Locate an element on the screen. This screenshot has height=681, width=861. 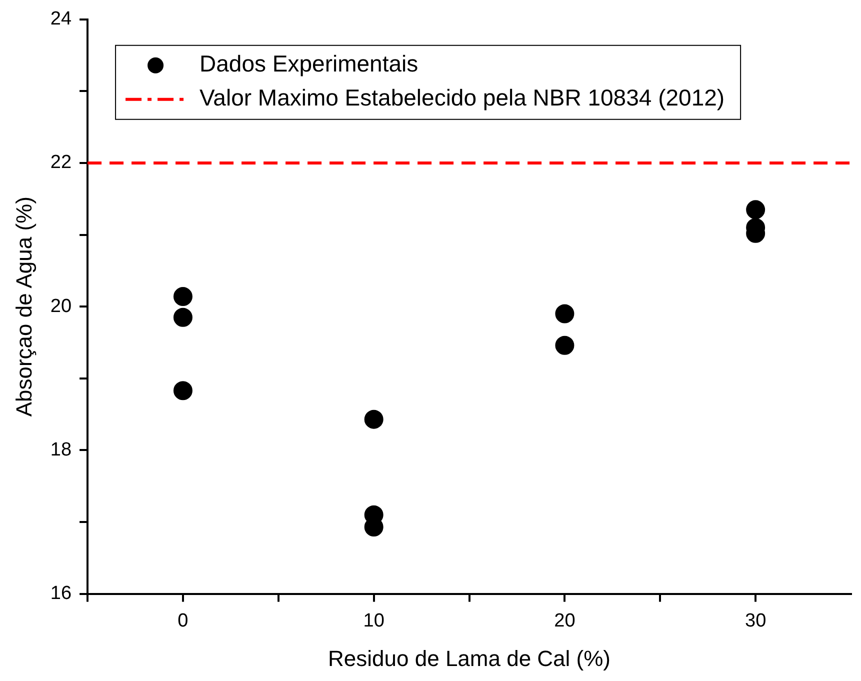
x-tick-label: 30 is located at coordinates (755, 621).